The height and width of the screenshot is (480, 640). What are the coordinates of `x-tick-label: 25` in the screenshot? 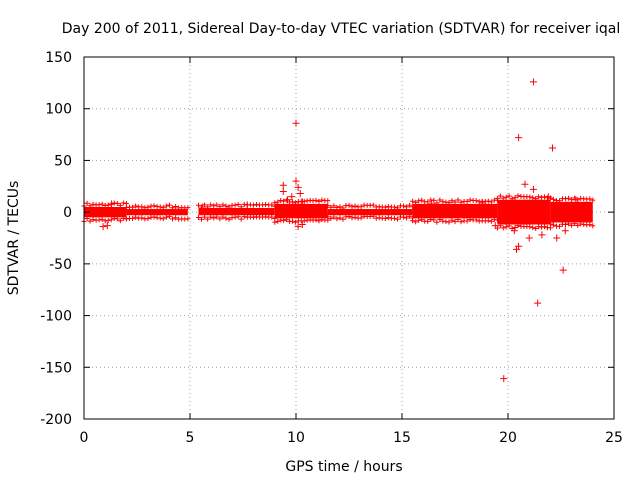 It's located at (614, 438).